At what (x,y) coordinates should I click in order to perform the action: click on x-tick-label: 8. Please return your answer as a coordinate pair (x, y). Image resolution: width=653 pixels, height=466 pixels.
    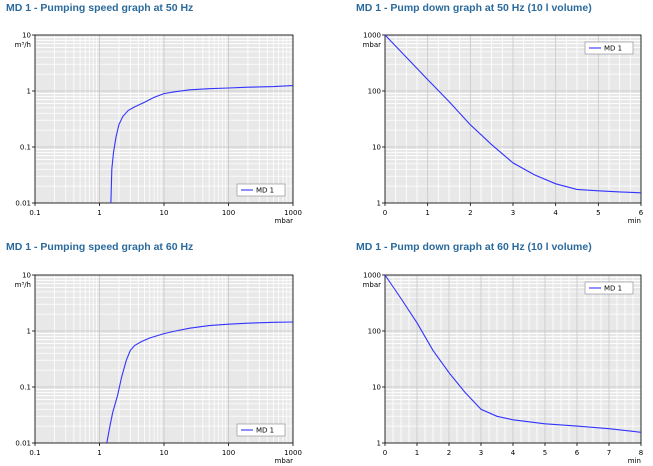
    Looking at the image, I should click on (641, 453).